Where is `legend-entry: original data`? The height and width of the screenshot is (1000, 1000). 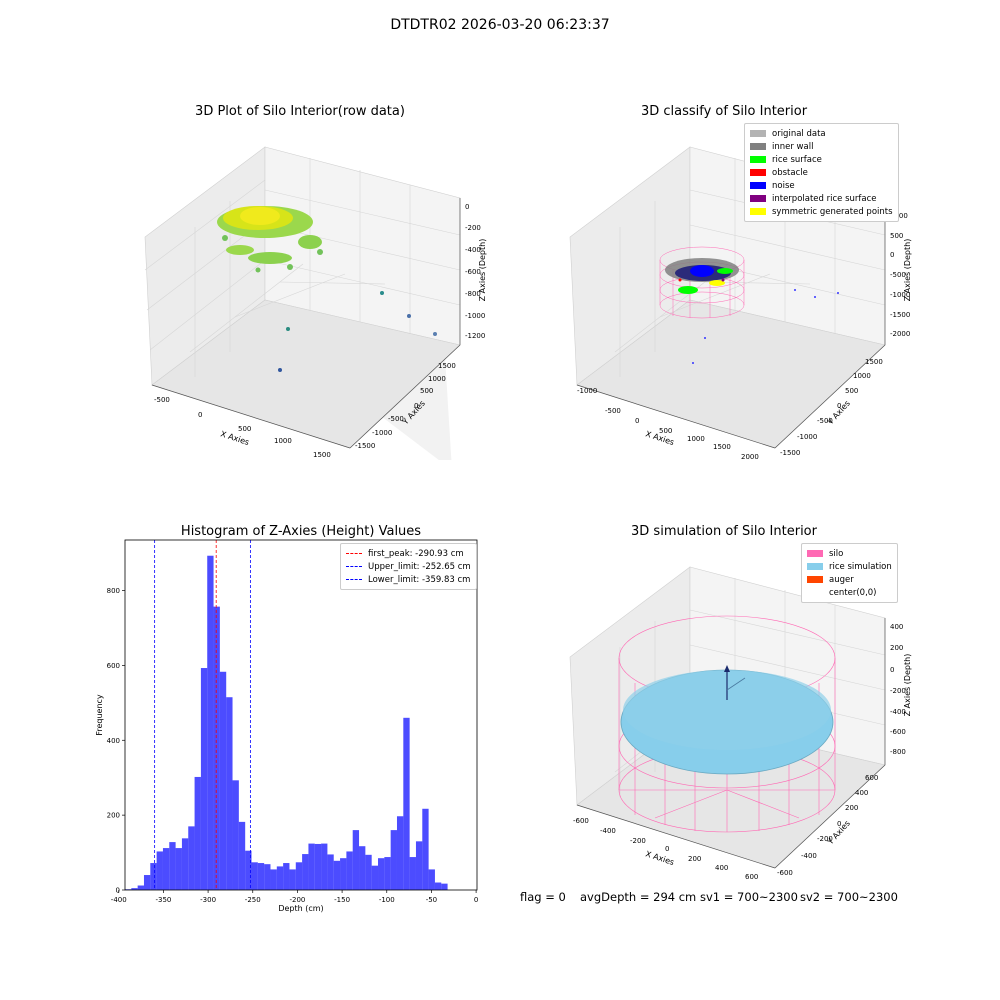 legend-entry: original data is located at coordinates (821, 133).